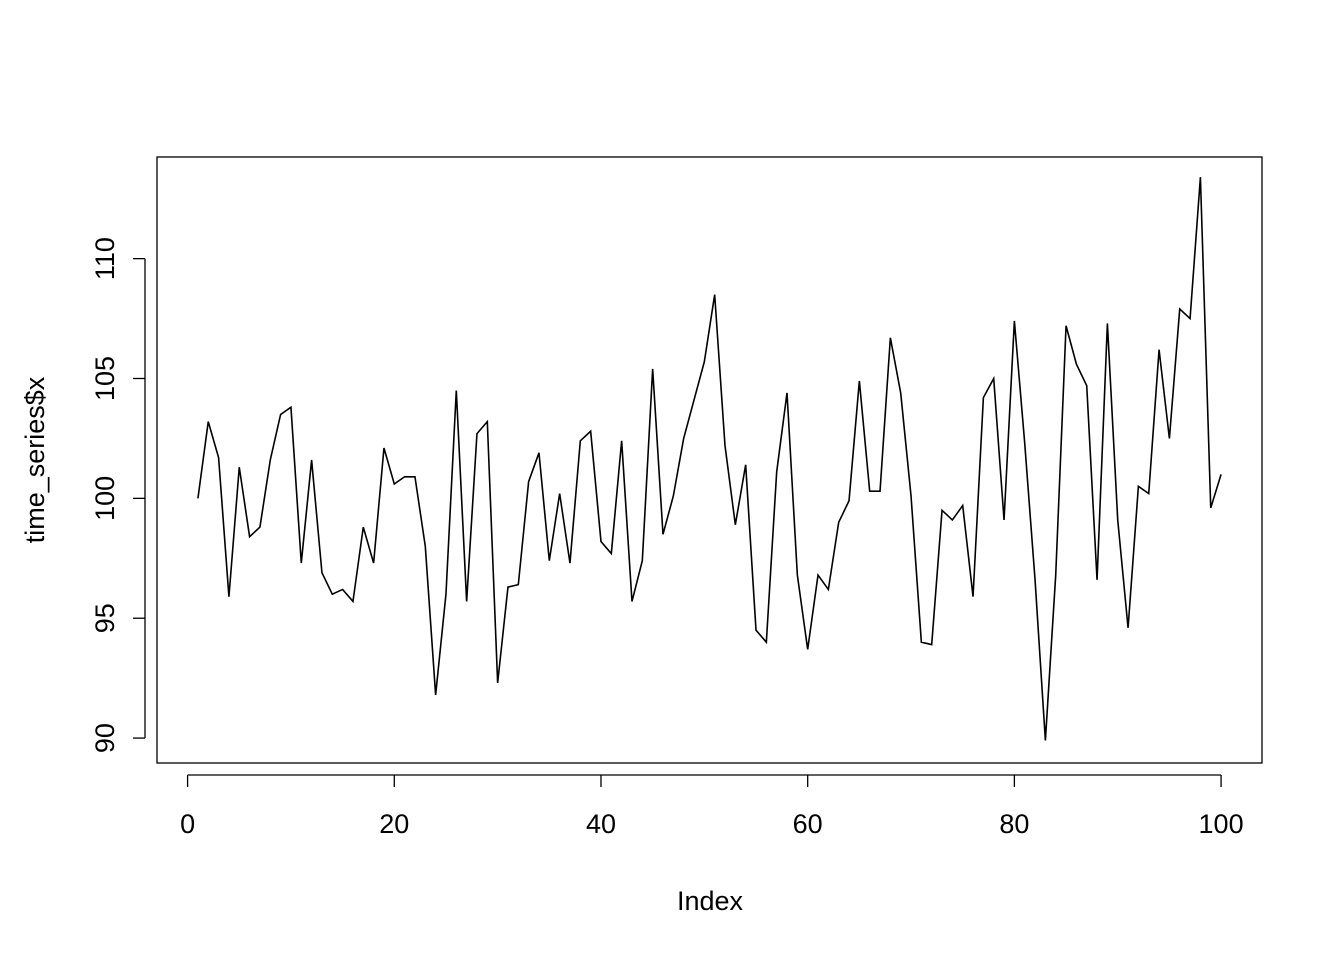  What do you see at coordinates (394, 824) in the screenshot?
I see `x-tick-label: 20` at bounding box center [394, 824].